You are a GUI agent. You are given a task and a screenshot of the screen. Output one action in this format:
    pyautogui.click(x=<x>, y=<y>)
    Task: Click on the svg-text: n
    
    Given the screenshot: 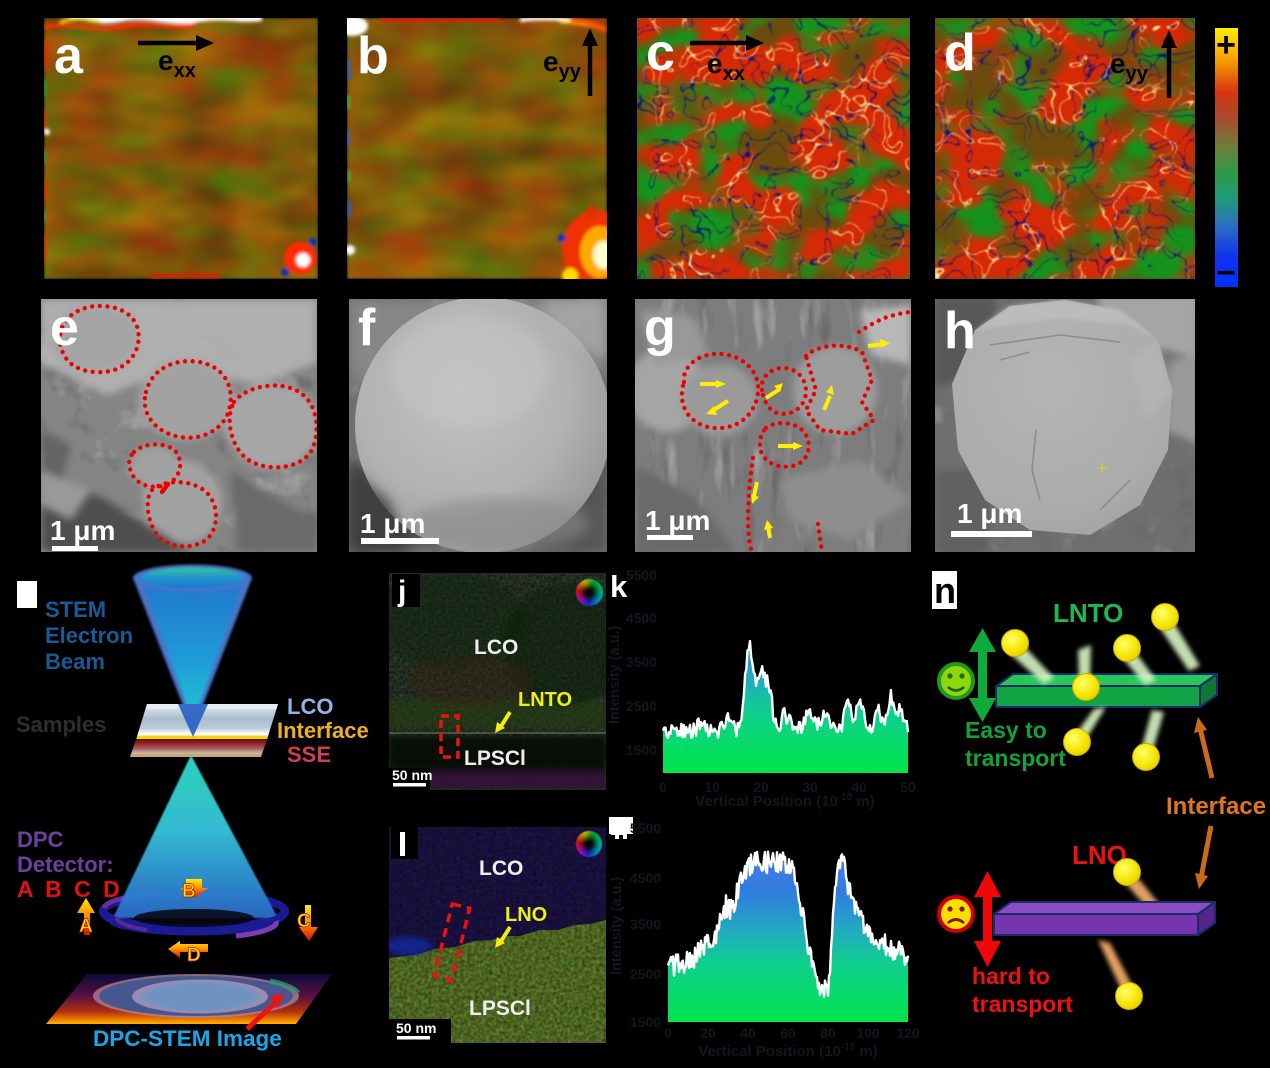 What is the action you would take?
    pyautogui.click(x=945, y=590)
    